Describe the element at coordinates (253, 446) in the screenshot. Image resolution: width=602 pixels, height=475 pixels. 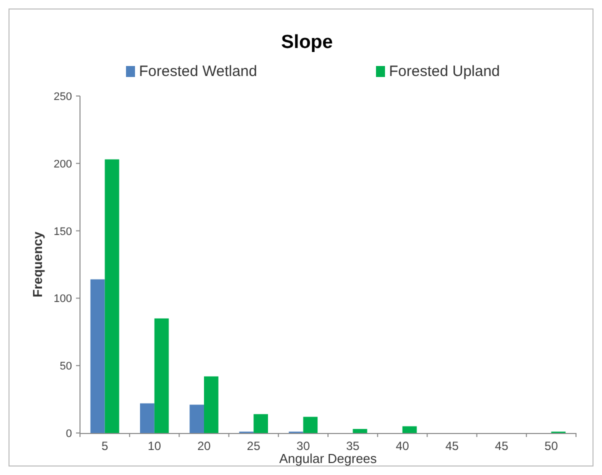
I see `x-tick-label: 25` at that location.